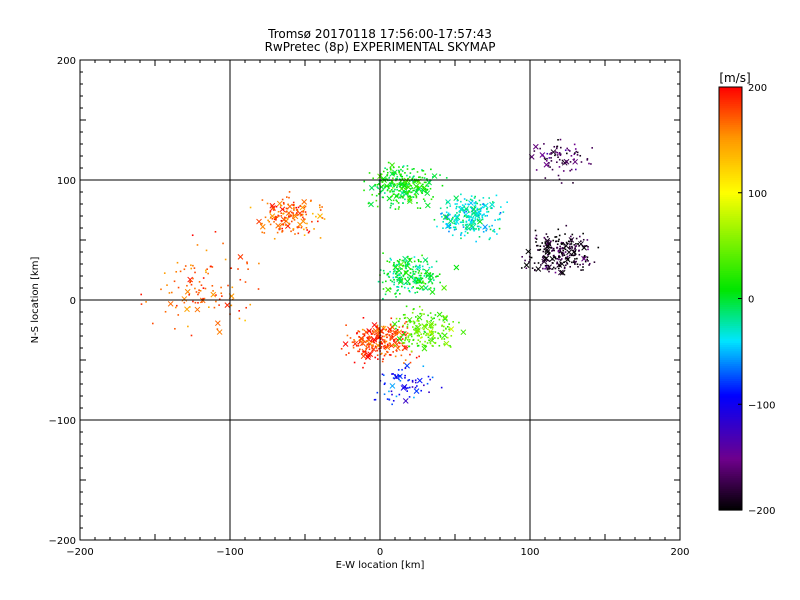  What do you see at coordinates (380, 47) in the screenshot?
I see `chart-title-line2: RwPretec (8p) EXPERIMENTAL SKYMAP` at bounding box center [380, 47].